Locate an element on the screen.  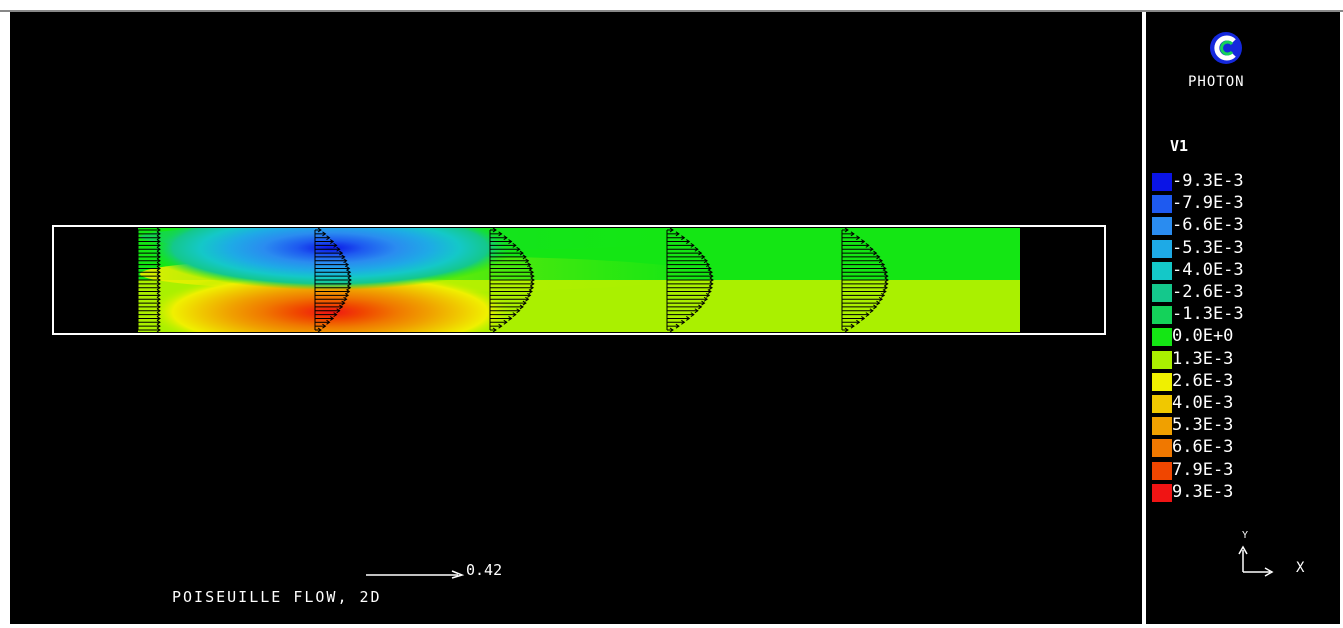
legend-panel is located at coordinates (1243, 318).